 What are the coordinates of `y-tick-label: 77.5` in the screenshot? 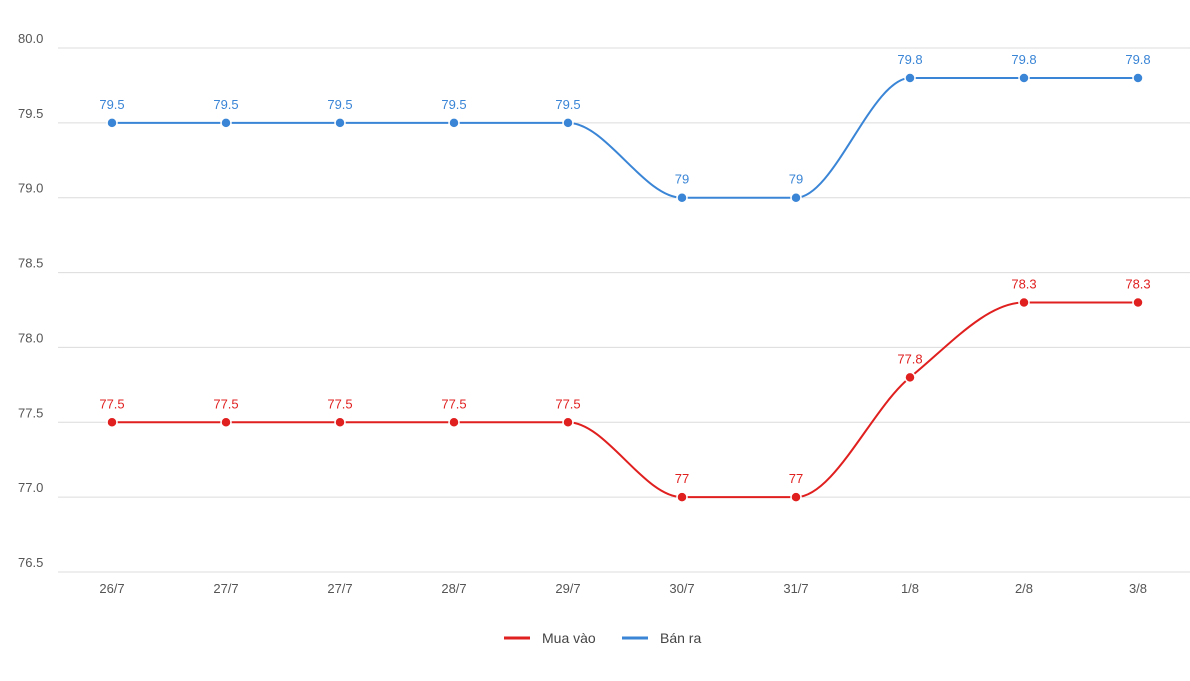 It's located at (30, 412).